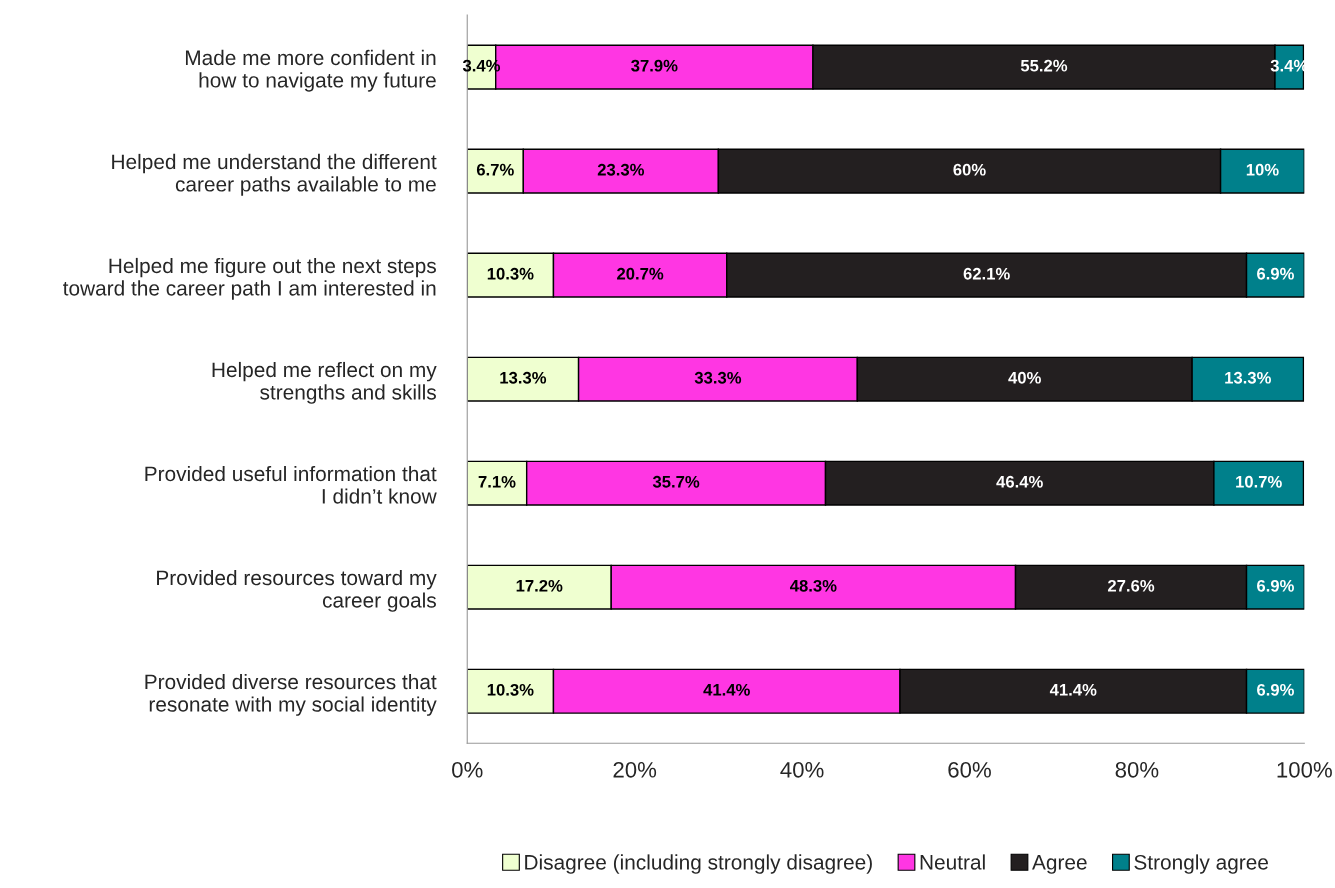 The image size is (1335, 888). Describe the element at coordinates (274, 174) in the screenshot. I see `y-tick-label: Helped me understand the different career paths available to me` at that location.